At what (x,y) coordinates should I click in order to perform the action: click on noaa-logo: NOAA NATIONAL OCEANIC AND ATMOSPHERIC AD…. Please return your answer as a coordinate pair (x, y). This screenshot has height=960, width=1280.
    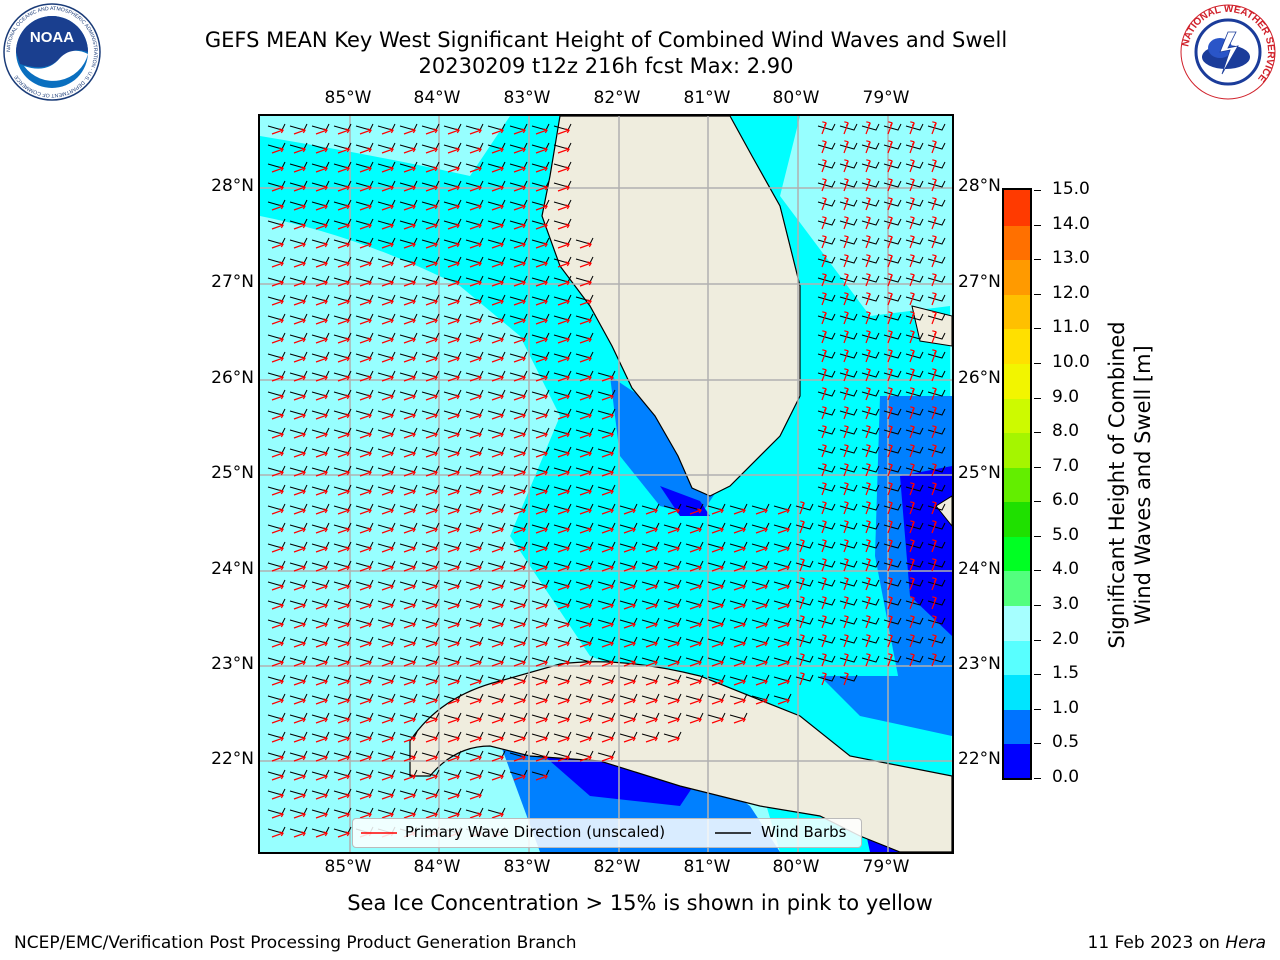
    Looking at the image, I should click on (52, 52).